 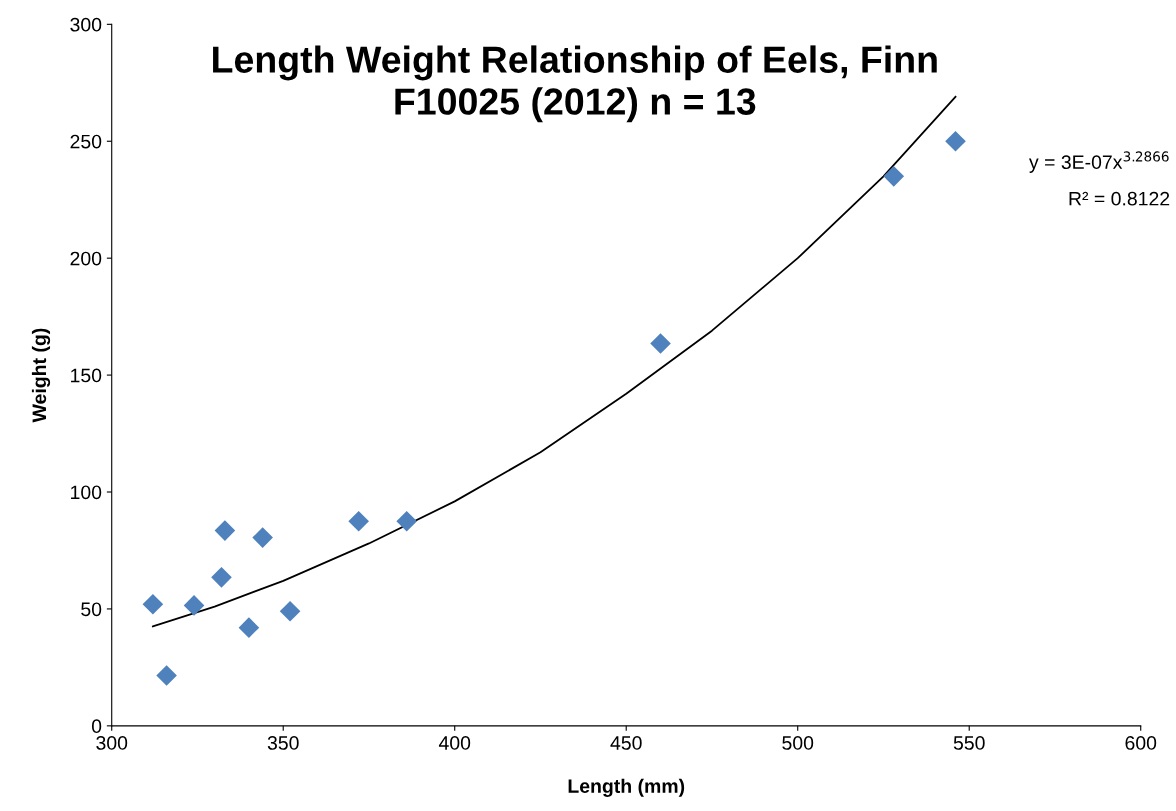 What do you see at coordinates (283, 743) in the screenshot?
I see `x-tick-label: 350` at bounding box center [283, 743].